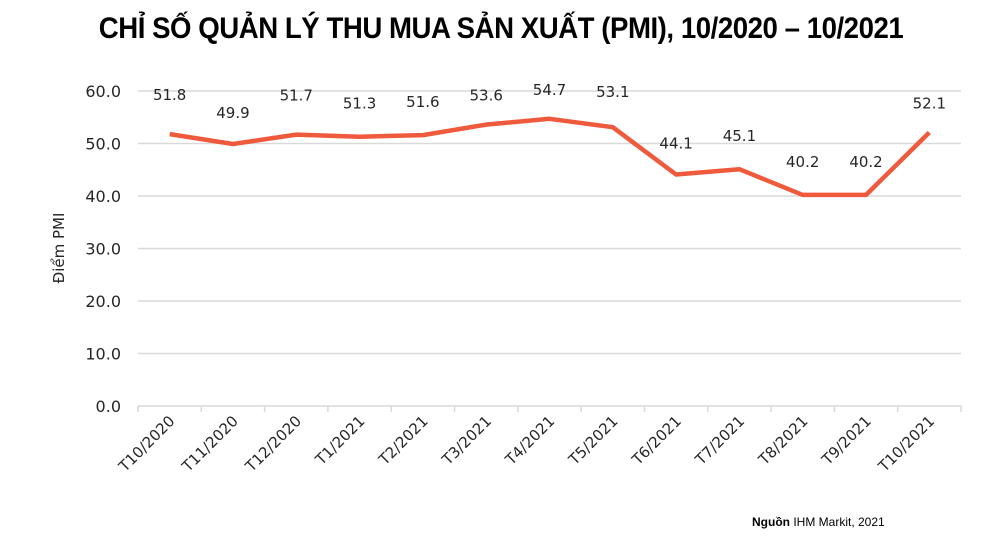  What do you see at coordinates (103, 354) in the screenshot?
I see `y-tick-label: 10.0` at bounding box center [103, 354].